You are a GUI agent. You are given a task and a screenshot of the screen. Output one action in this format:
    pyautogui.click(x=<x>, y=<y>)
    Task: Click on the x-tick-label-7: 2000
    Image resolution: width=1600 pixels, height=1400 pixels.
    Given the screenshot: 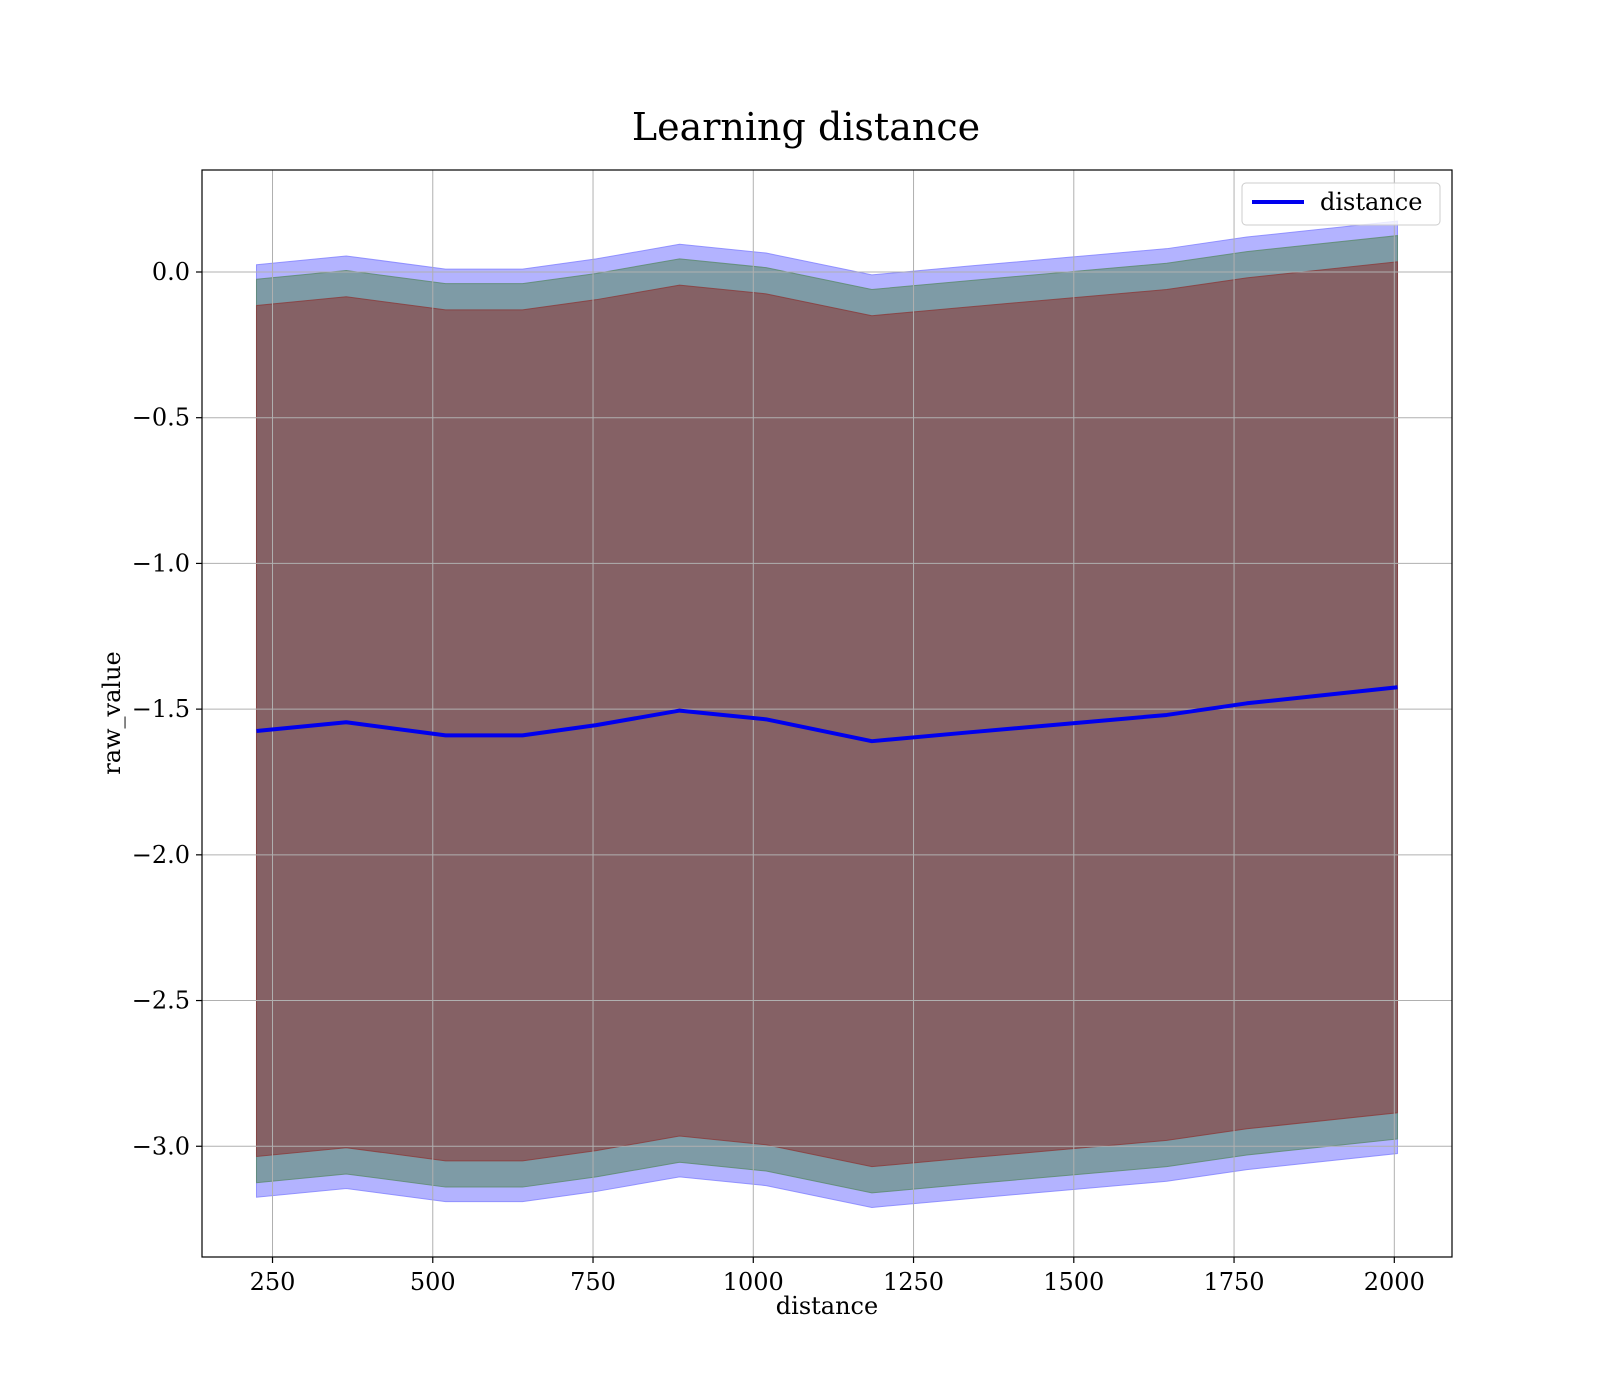 What is the action you would take?
    pyautogui.click(x=1394, y=1282)
    